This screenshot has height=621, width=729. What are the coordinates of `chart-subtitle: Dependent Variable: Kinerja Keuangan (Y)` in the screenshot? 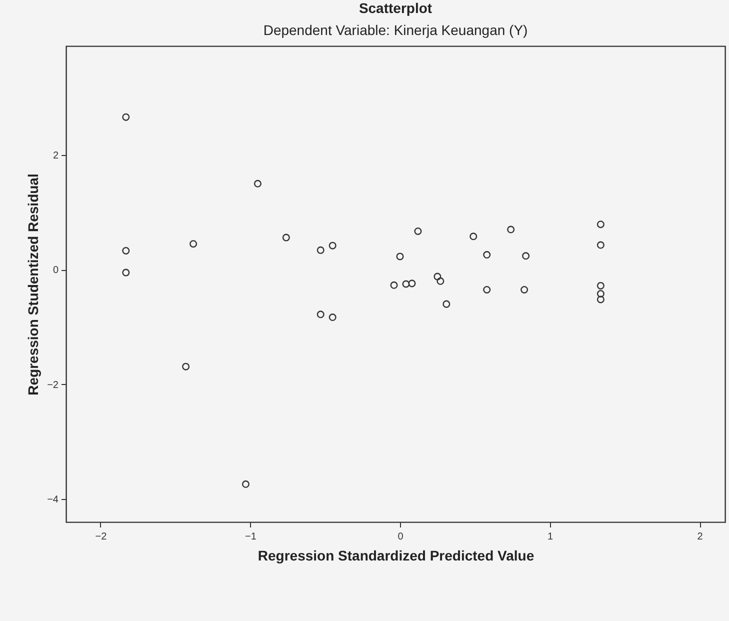 It's located at (395, 30).